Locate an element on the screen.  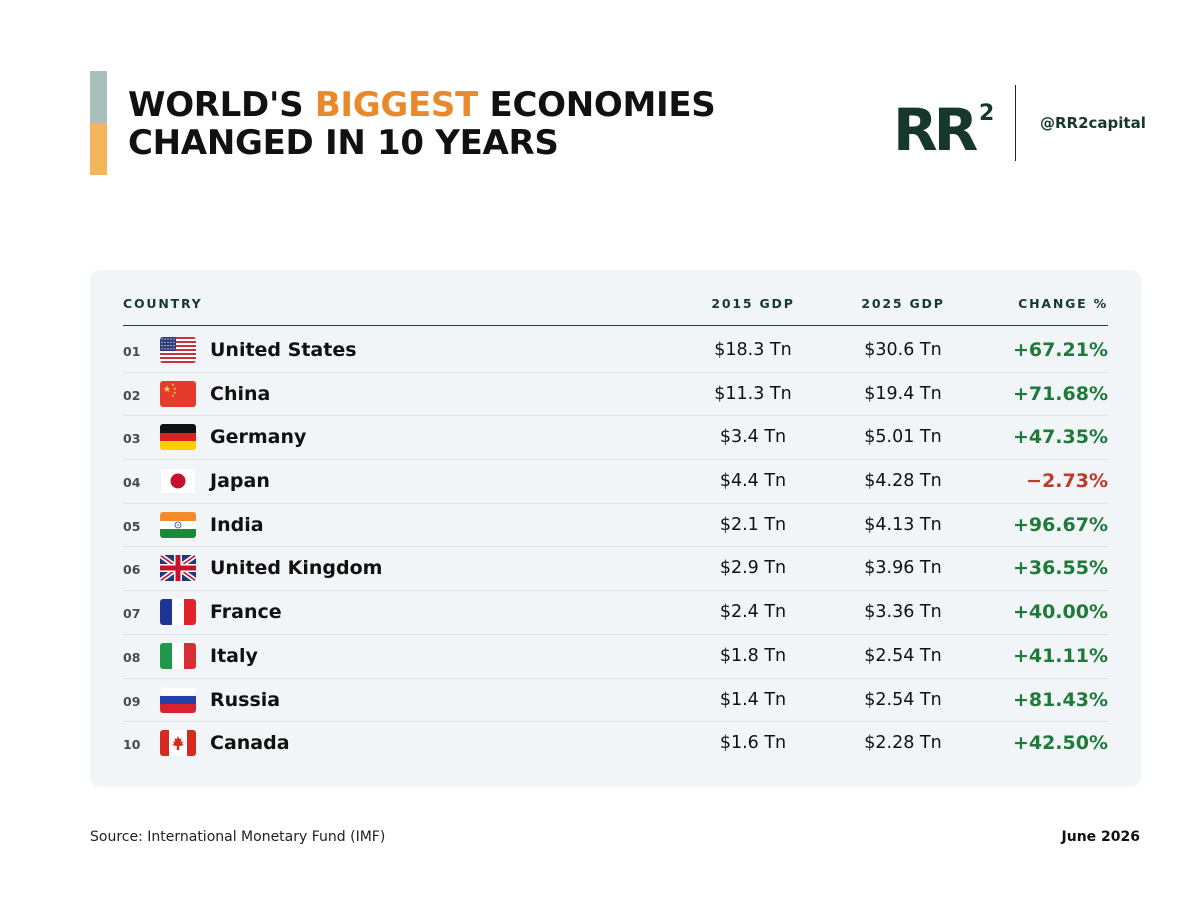
column-header-change: CHANGE % is located at coordinates (1063, 303).